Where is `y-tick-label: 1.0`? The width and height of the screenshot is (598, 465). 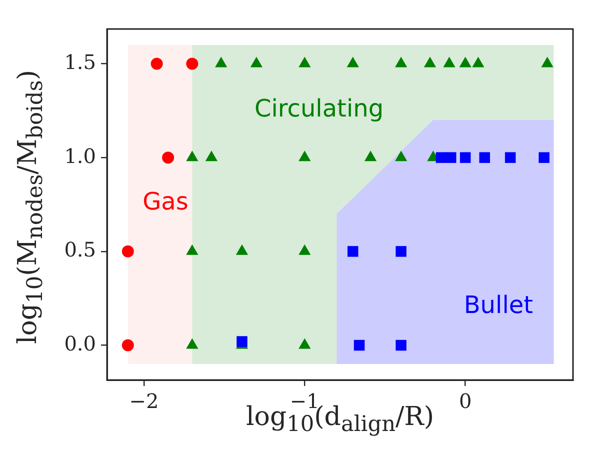
y-tick-label: 1.0 is located at coordinates (80, 156).